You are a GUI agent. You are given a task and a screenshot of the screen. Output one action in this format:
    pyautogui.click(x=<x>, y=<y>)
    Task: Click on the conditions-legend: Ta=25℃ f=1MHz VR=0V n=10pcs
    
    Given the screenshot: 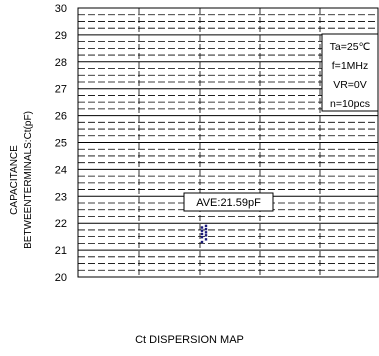 What is the action you would take?
    pyautogui.click(x=350, y=72)
    